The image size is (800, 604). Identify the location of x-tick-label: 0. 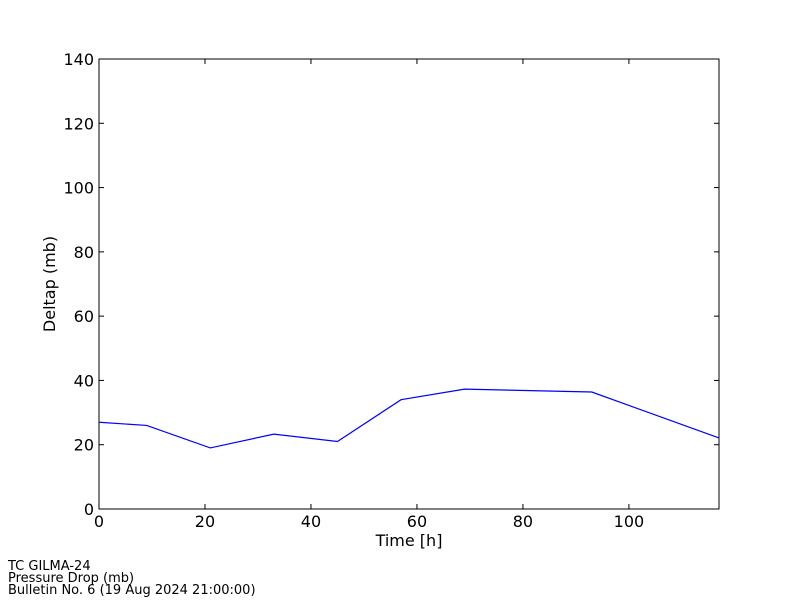
(99, 521).